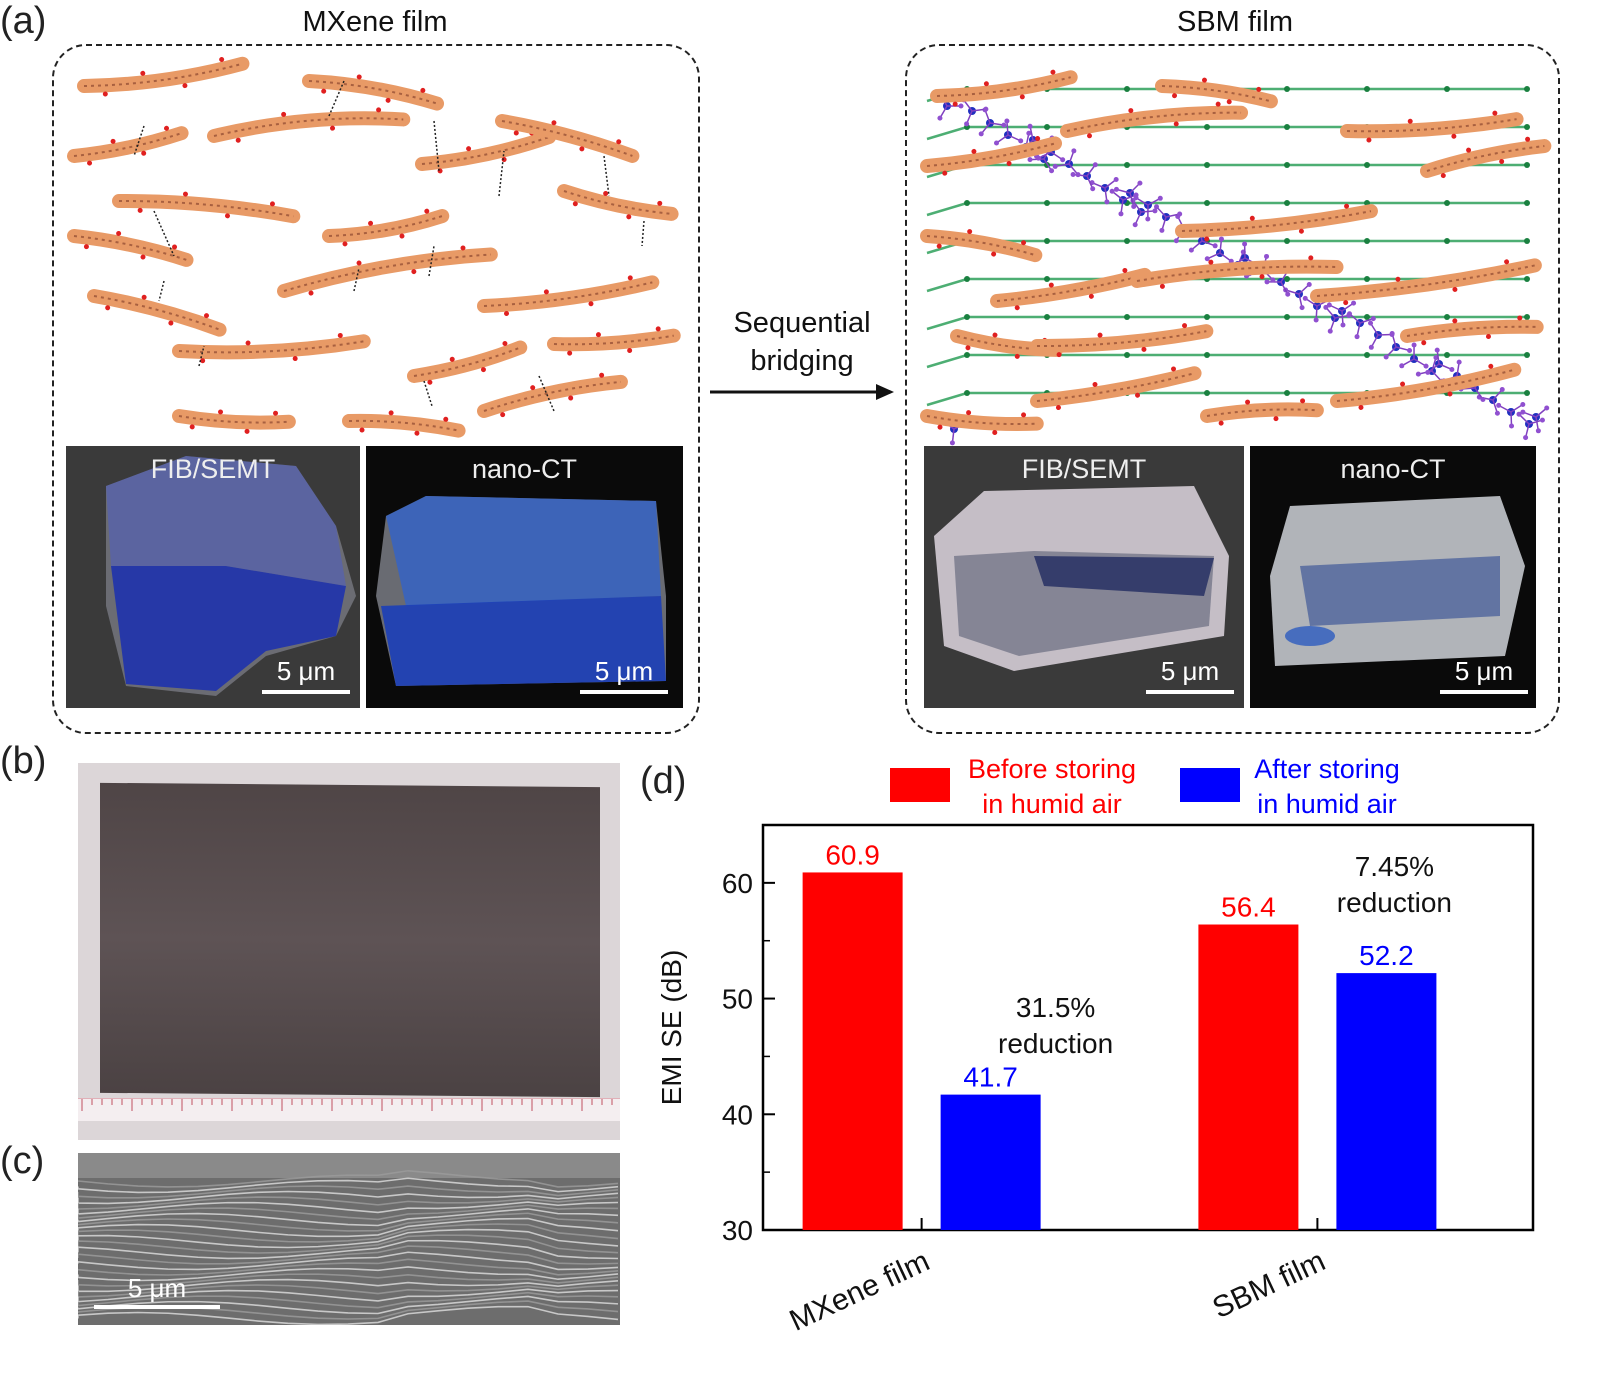 The image size is (1600, 1381). What do you see at coordinates (852, 1051) in the screenshot?
I see `bar-before-mxene` at bounding box center [852, 1051].